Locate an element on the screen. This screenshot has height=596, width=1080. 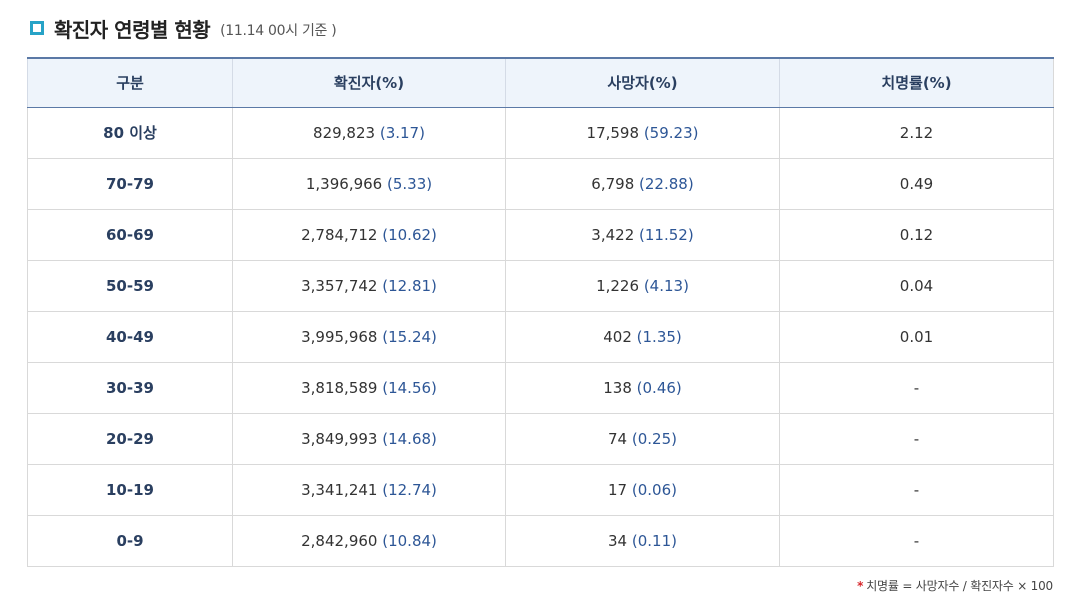
deaths-count: 138 is located at coordinates (617, 387).